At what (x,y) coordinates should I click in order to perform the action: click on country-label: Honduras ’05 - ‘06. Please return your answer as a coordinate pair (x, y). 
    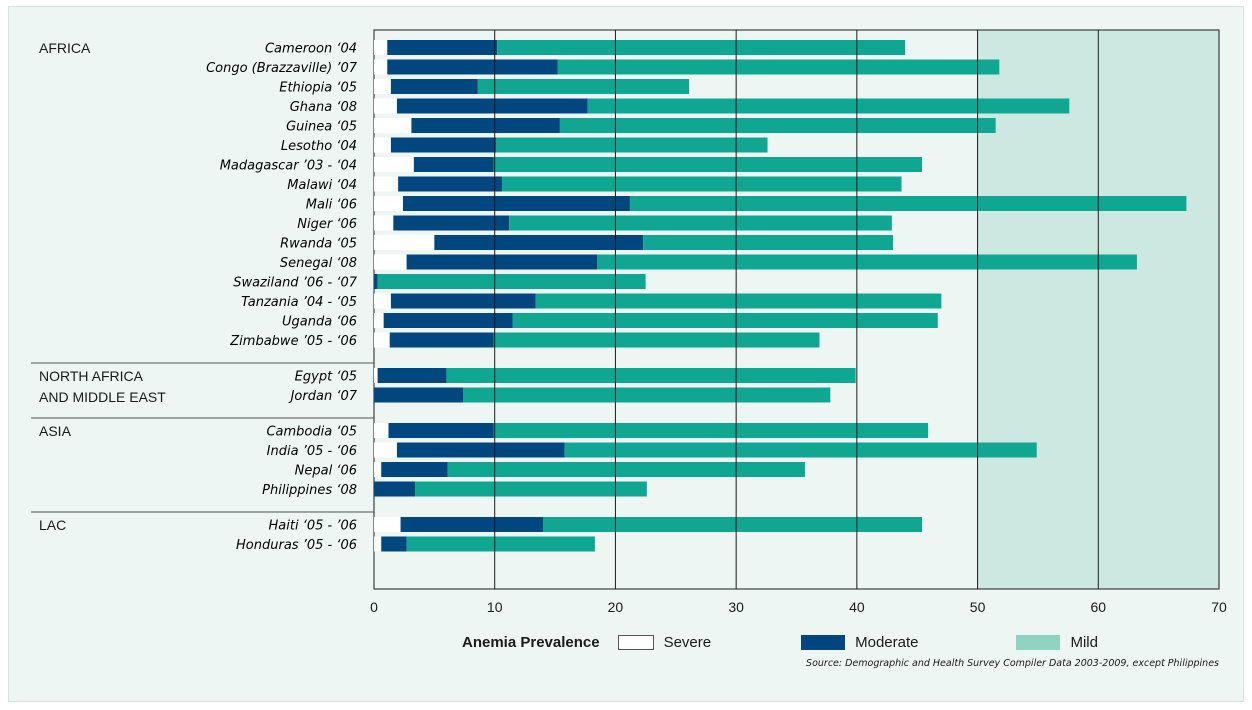
    Looking at the image, I should click on (296, 545).